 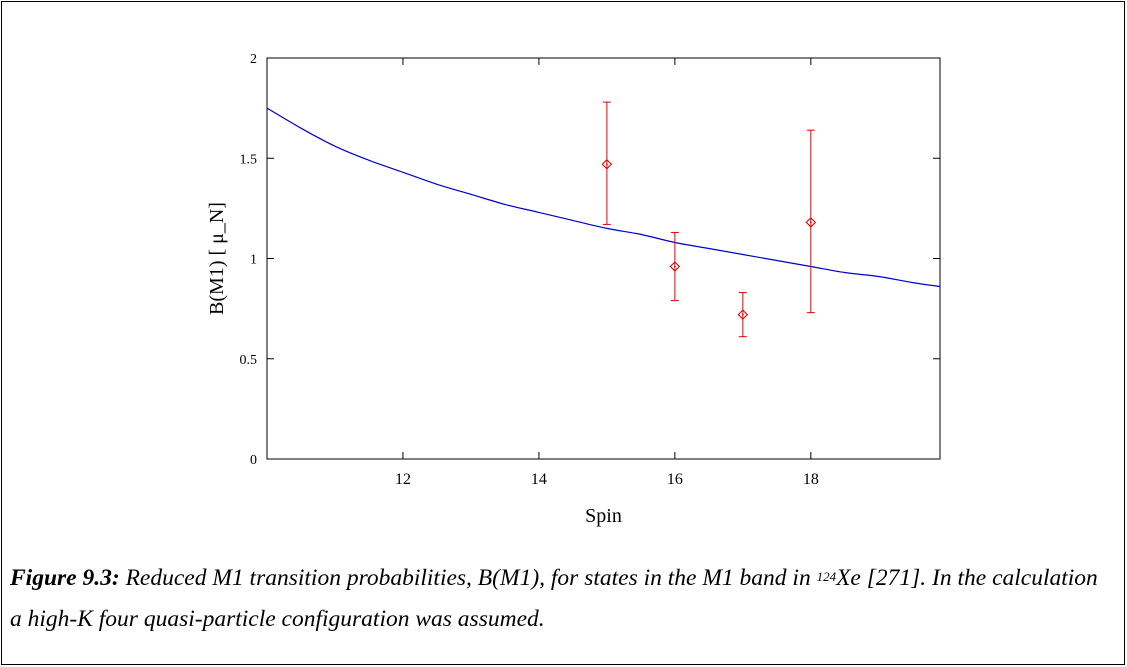 I want to click on data-points, so click(x=709, y=219).